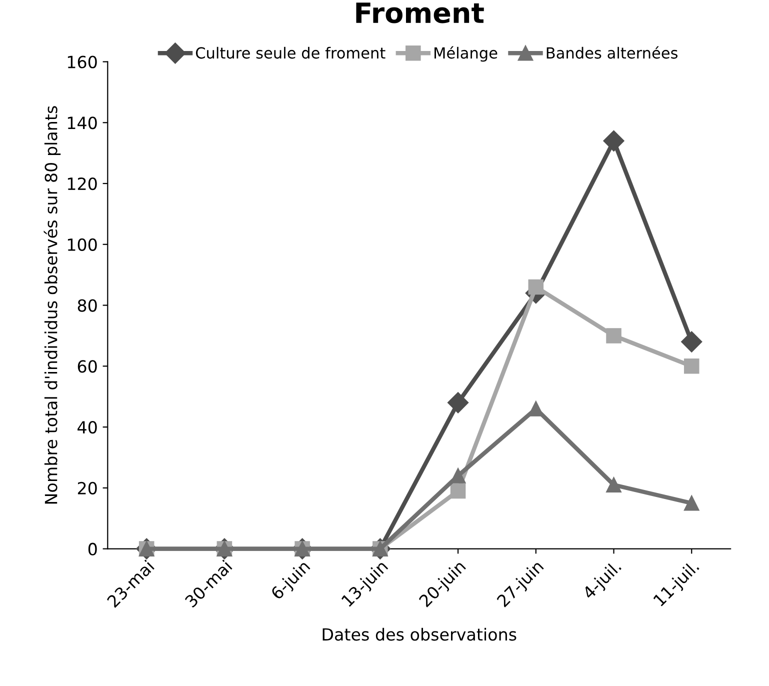 This screenshot has height=686, width=769. What do you see at coordinates (52, 305) in the screenshot?
I see `y-axis-title: Nombre total d'individus observés sur 80 plants` at bounding box center [52, 305].